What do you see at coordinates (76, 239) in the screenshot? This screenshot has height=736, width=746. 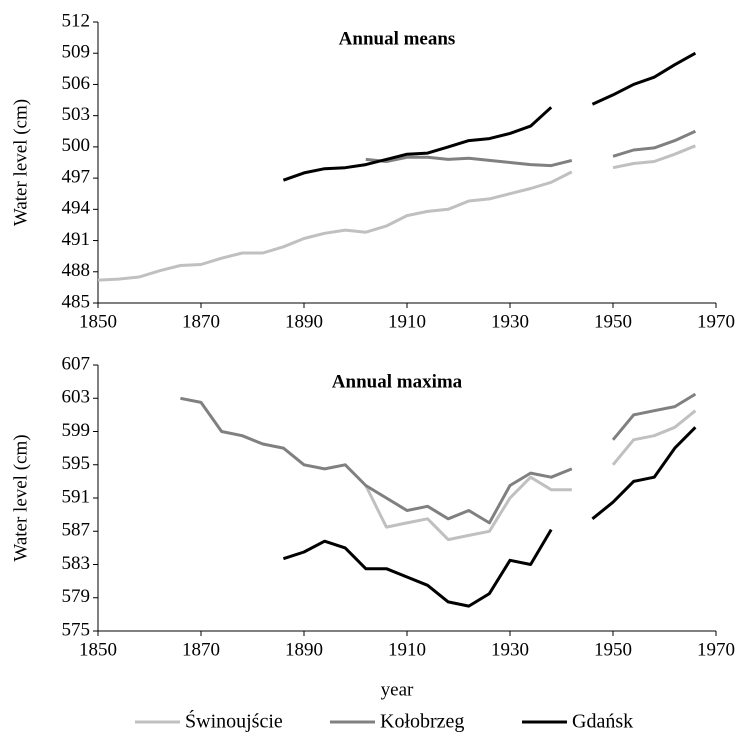 I see `y-tick-label: 491` at bounding box center [76, 239].